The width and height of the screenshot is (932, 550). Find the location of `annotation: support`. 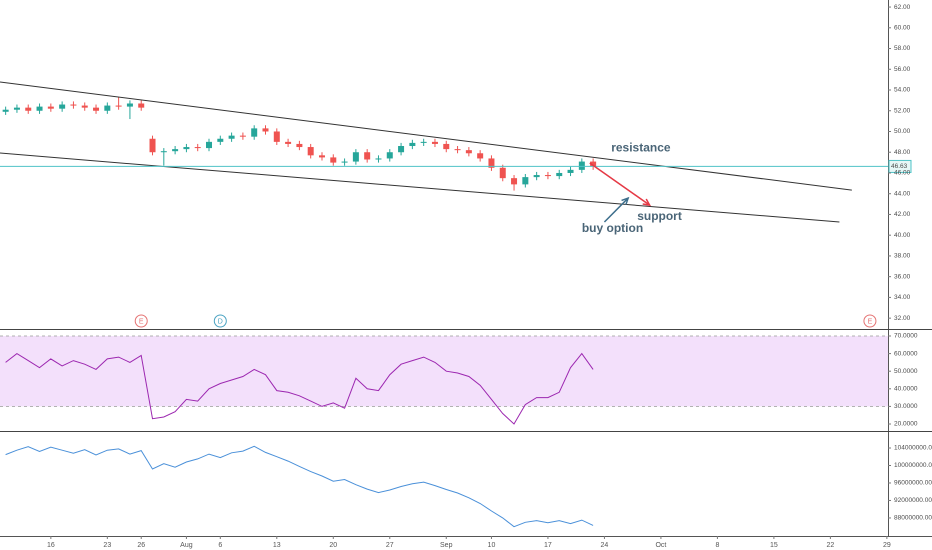

annotation: support is located at coordinates (659, 216).